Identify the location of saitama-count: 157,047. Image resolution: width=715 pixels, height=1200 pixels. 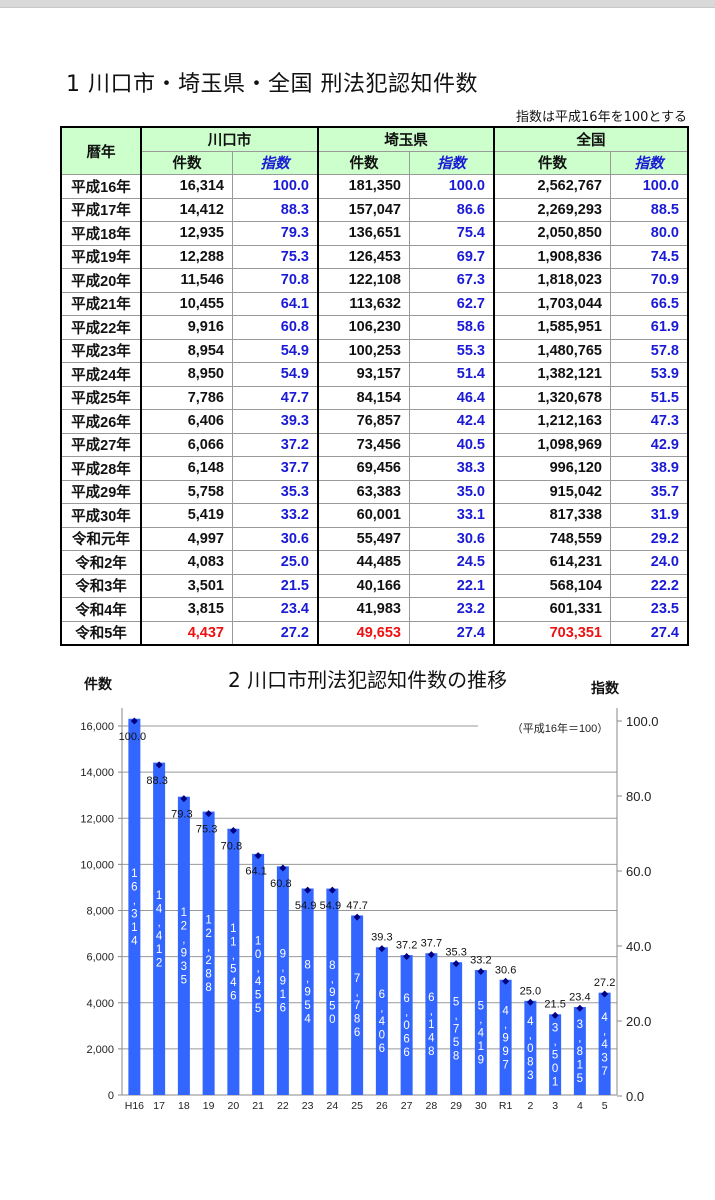
(363, 209).